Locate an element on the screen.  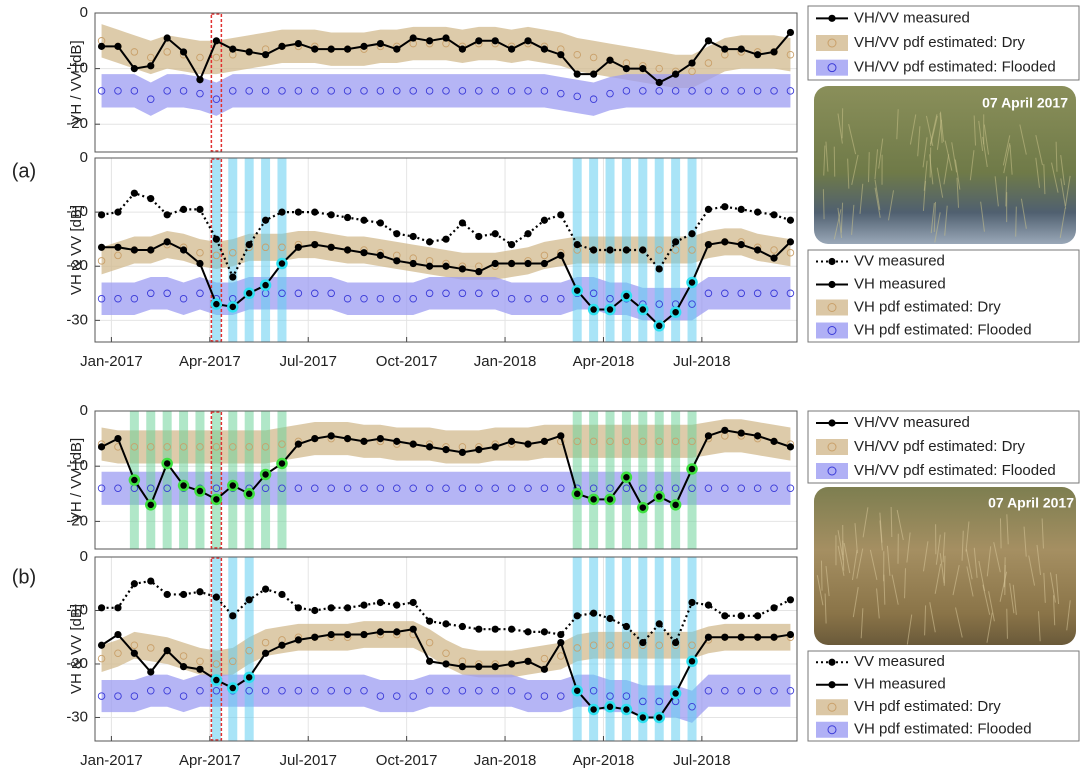
flood-stripe is located at coordinates (610, 480).